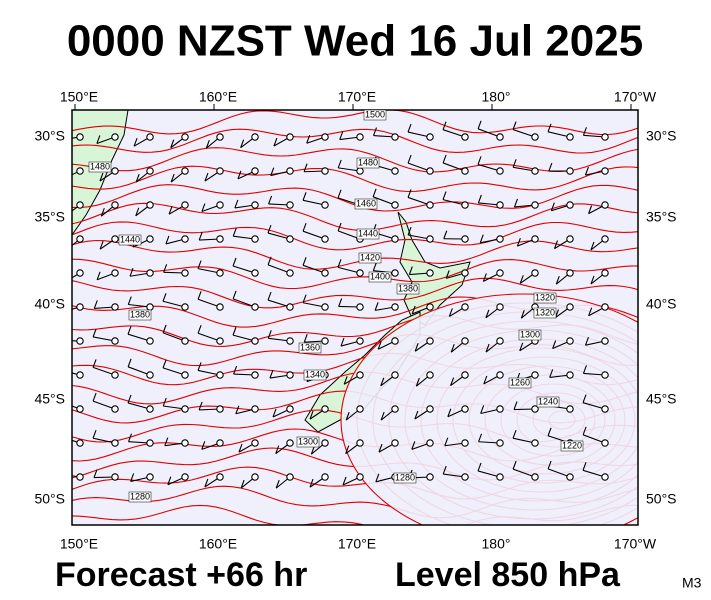 This screenshot has height=600, width=711. What do you see at coordinates (355, 41) in the screenshot?
I see `title: 0000 NZST Wed 16 Jul 2025` at bounding box center [355, 41].